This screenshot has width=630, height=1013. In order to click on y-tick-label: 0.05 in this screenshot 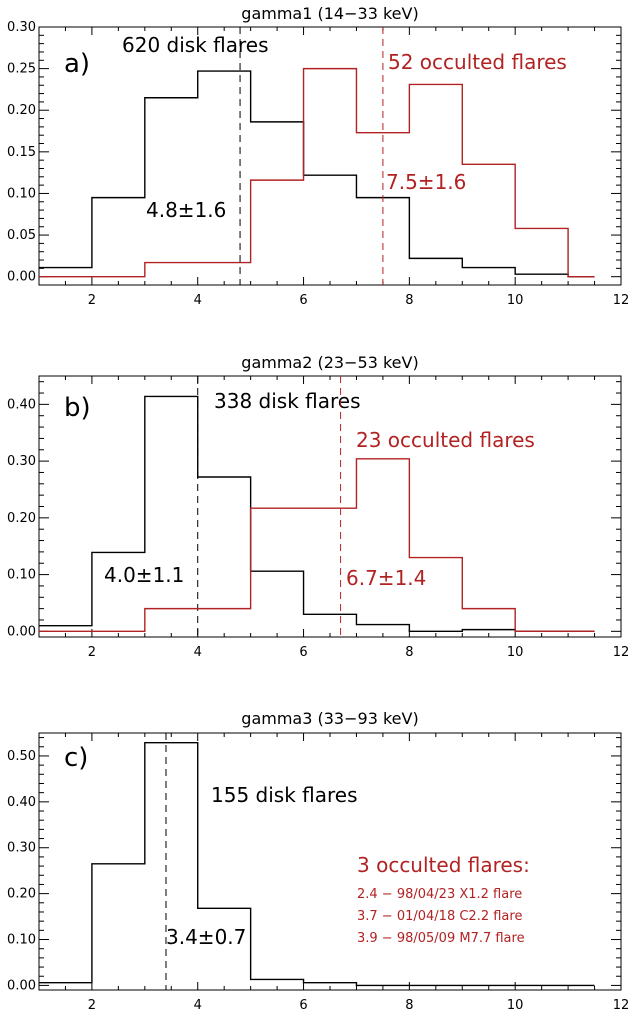, I will do `click(21, 235)`.